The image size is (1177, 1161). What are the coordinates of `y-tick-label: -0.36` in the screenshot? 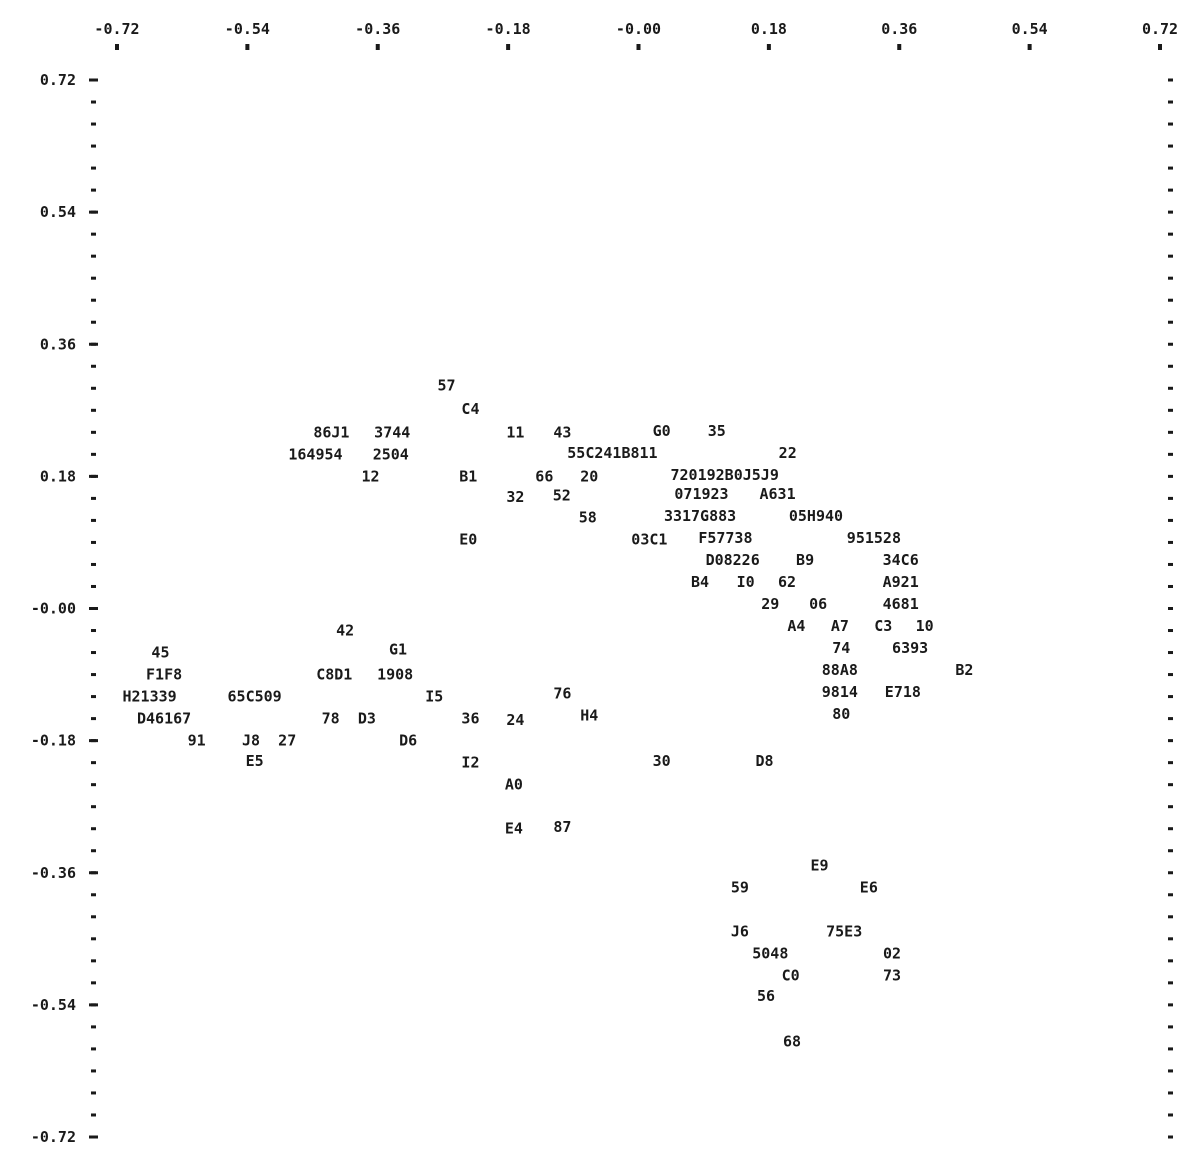 It's located at (53, 873).